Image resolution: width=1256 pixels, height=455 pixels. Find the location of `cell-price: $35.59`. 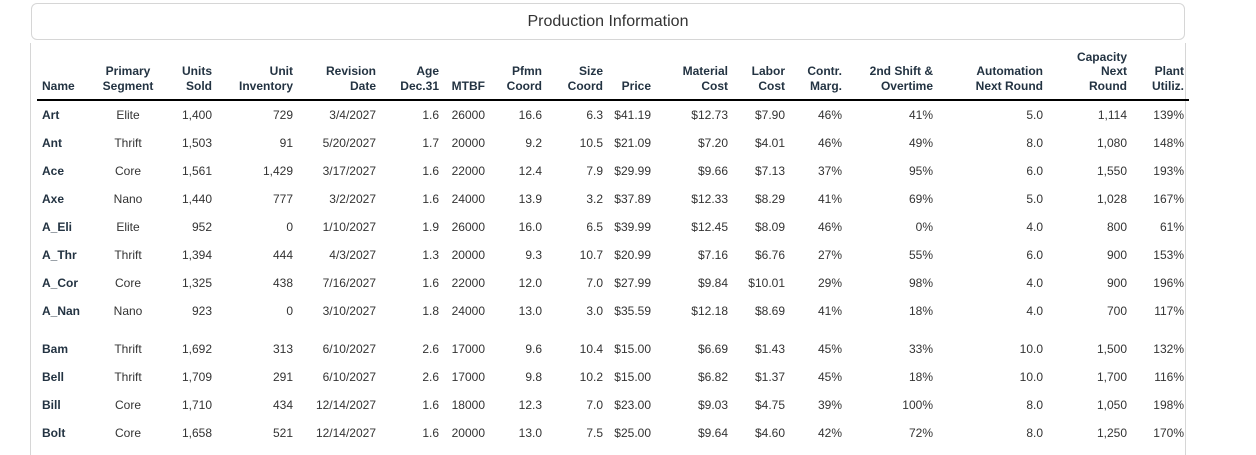

cell-price: $35.59 is located at coordinates (632, 311).